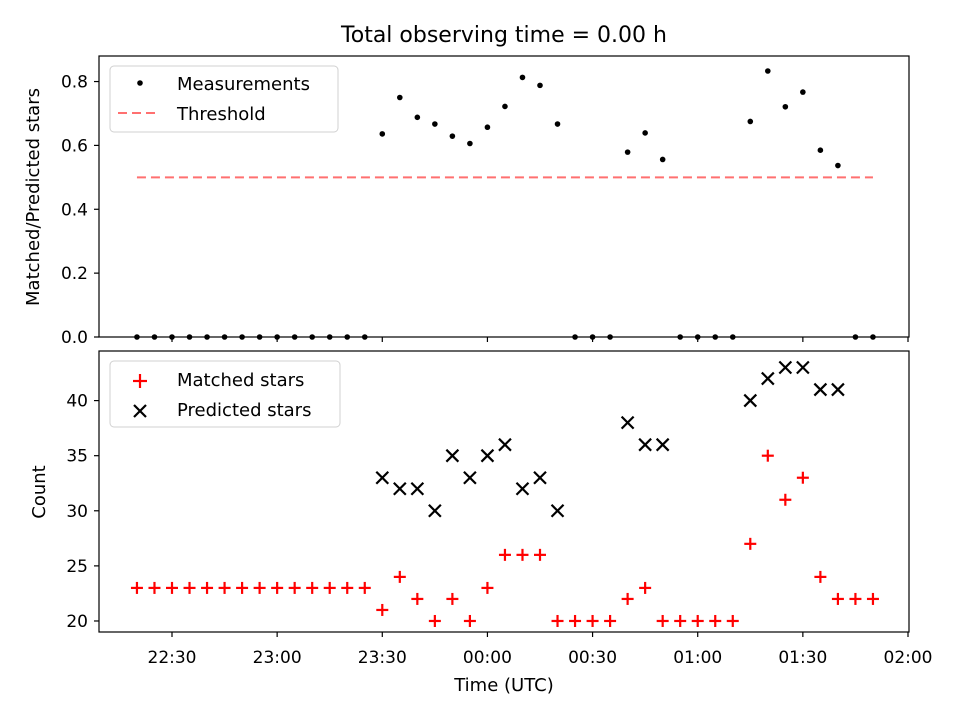 The image size is (960, 720). What do you see at coordinates (225, 394) in the screenshot?
I see `bottom-legend: Matched stars Predicted stars` at bounding box center [225, 394].